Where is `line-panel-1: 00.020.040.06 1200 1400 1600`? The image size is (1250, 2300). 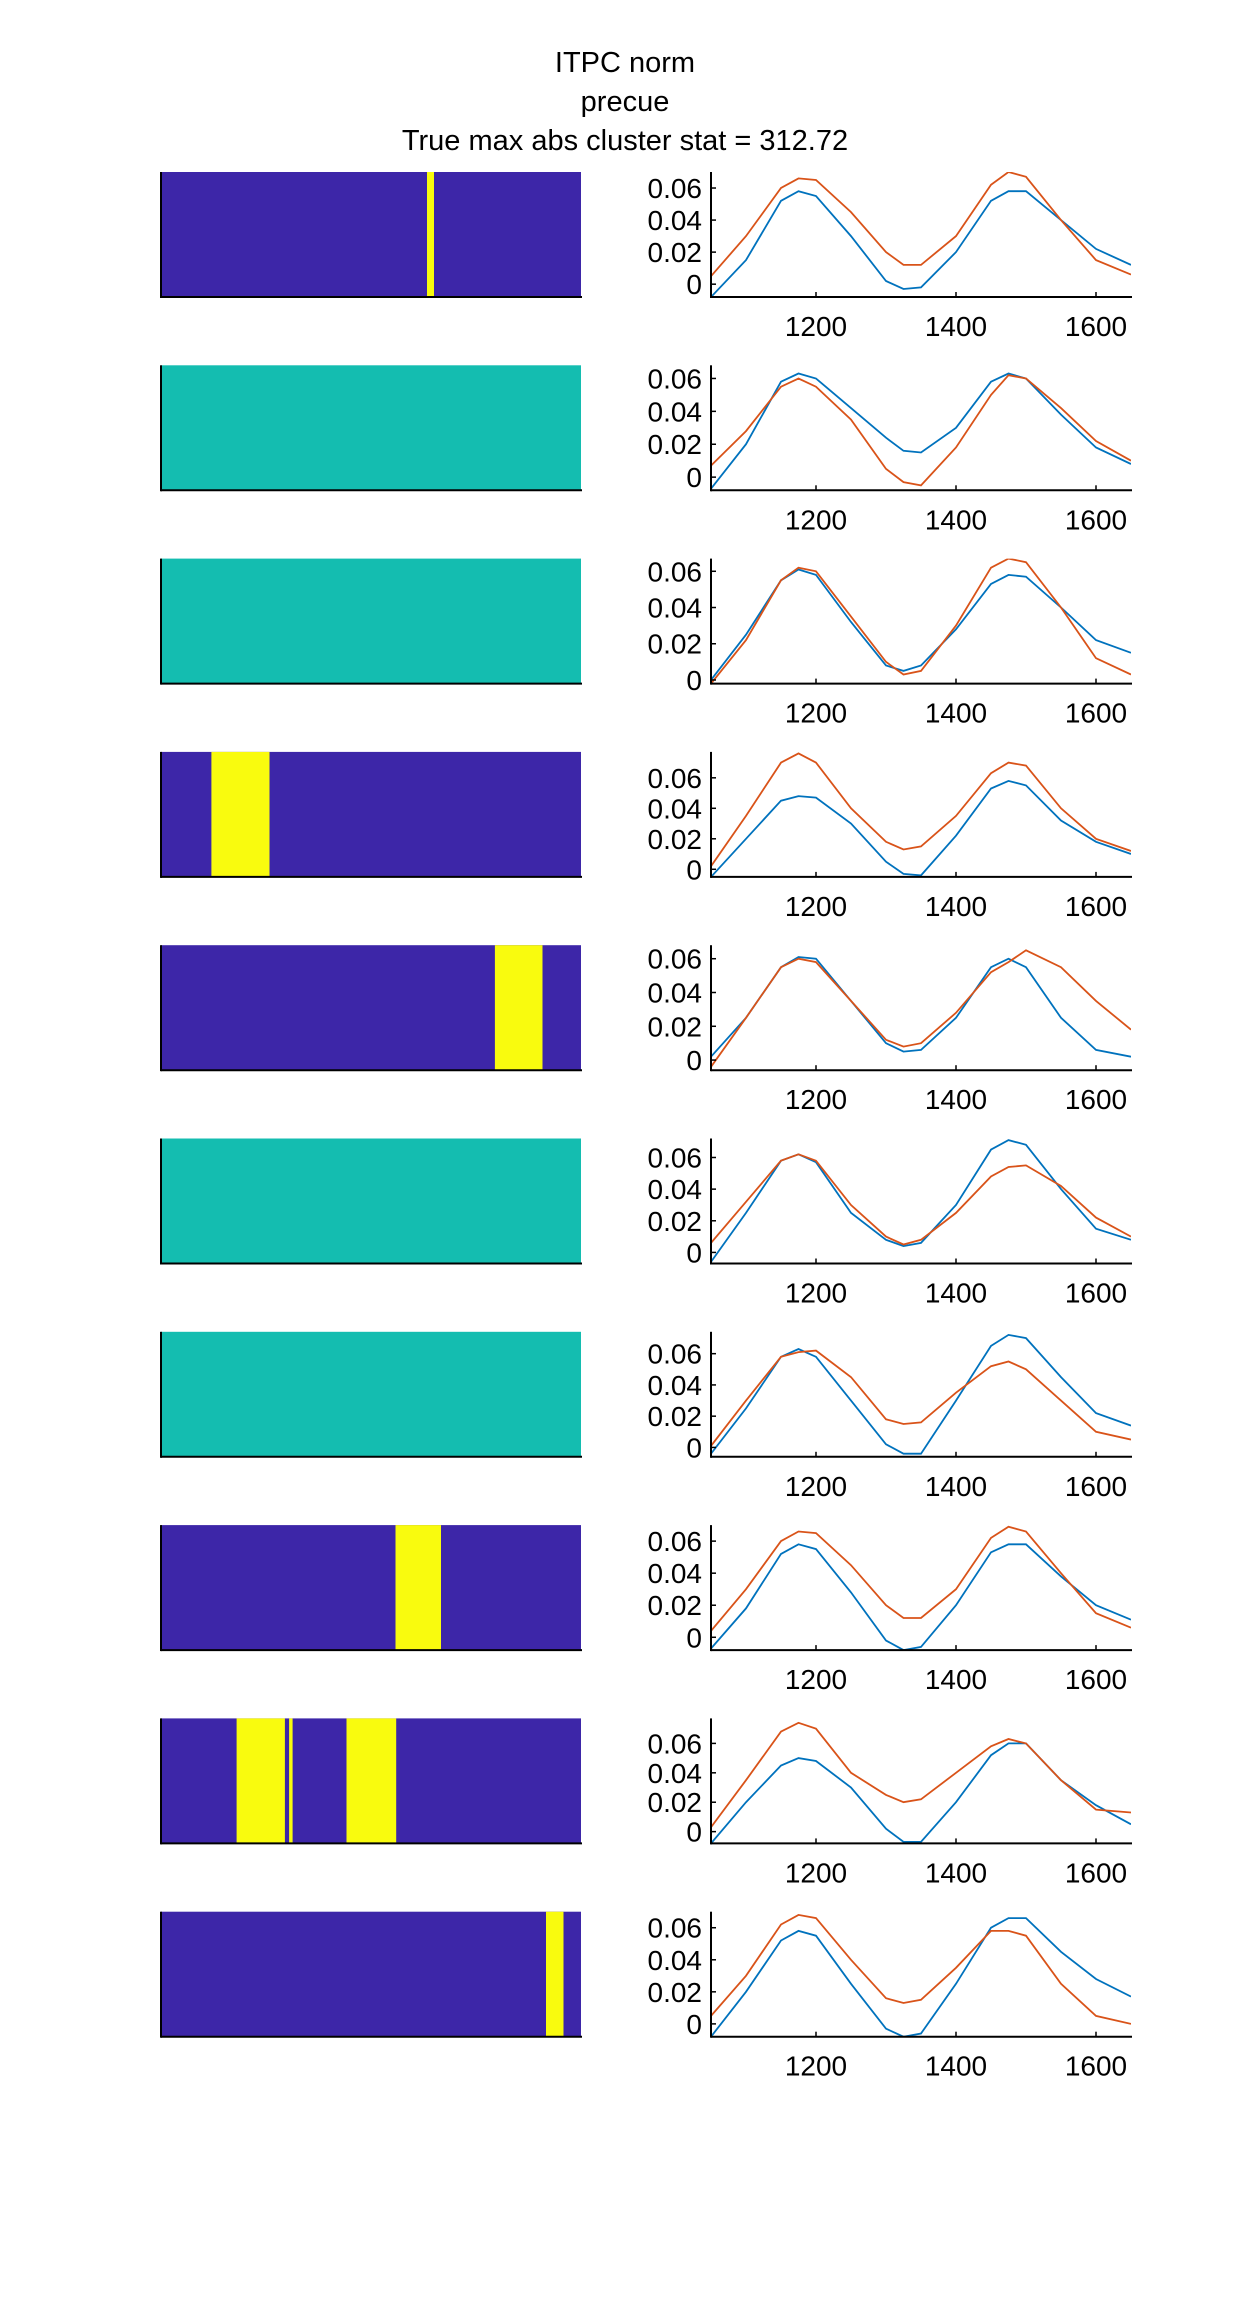
line-panel-1: 00.020.040.06 1200 1400 1600 is located at coordinates (890, 257).